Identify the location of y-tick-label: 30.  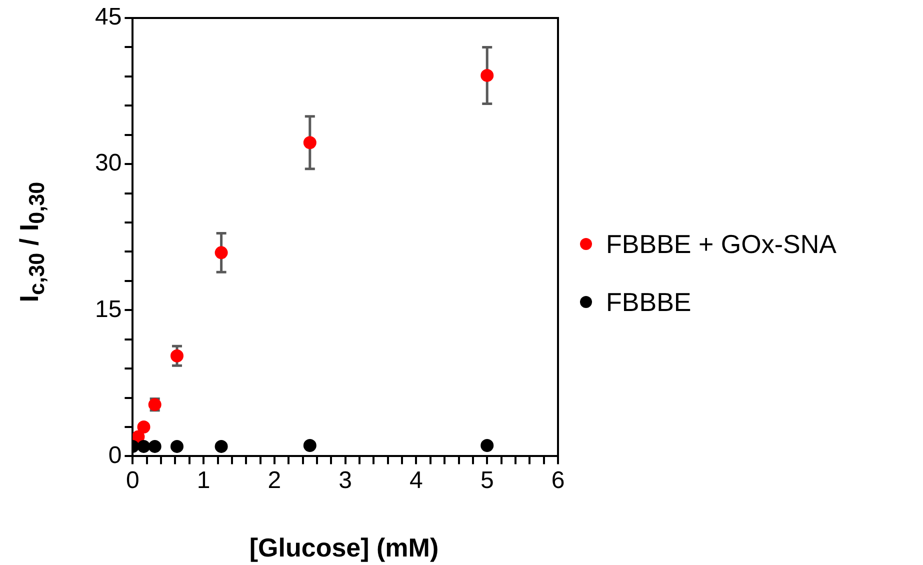
(108, 163).